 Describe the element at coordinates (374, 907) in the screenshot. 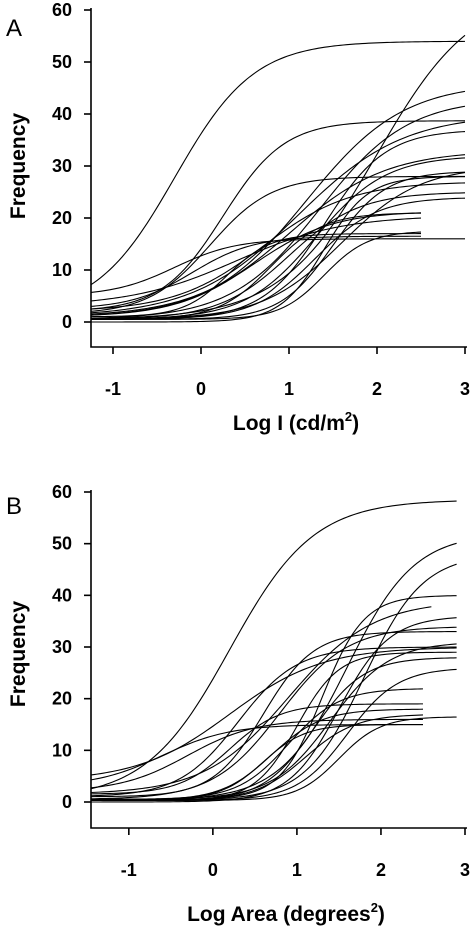

I see `panel-b-xlabel-sup: 2` at that location.